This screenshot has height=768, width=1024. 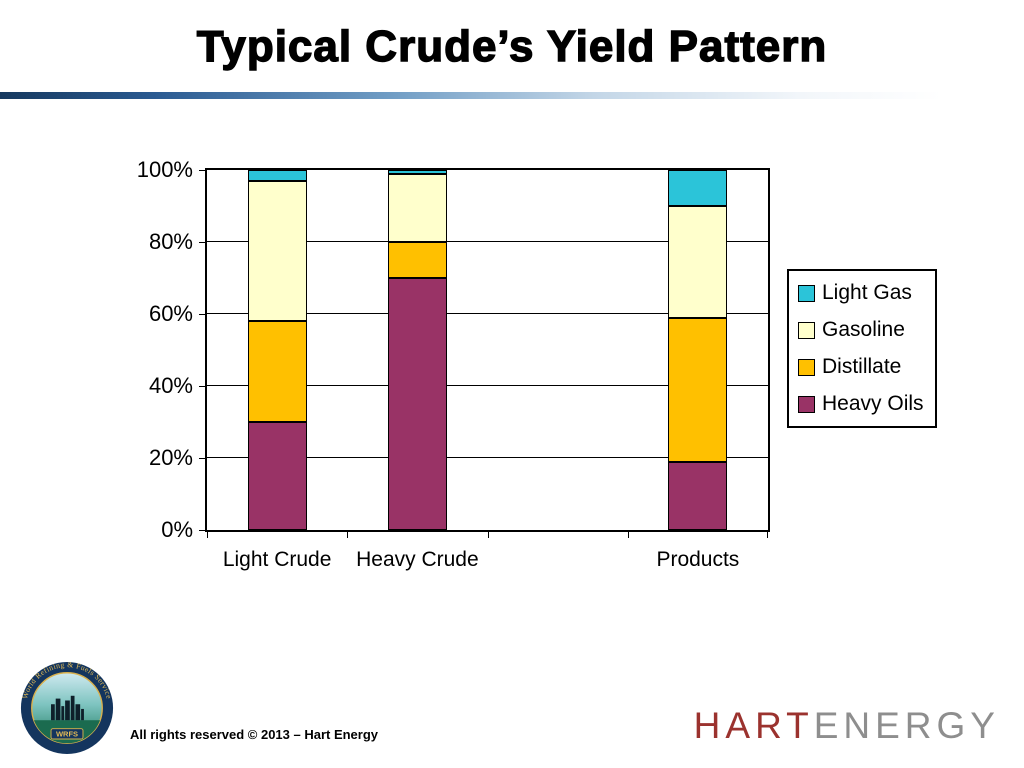 What do you see at coordinates (170, 457) in the screenshot?
I see `y-axis-tick-label: 20%` at bounding box center [170, 457].